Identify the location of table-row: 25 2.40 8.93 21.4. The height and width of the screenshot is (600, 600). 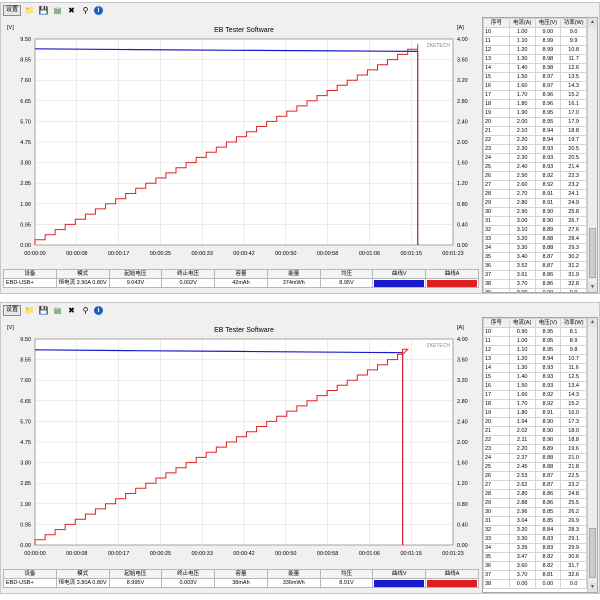
(535, 167).